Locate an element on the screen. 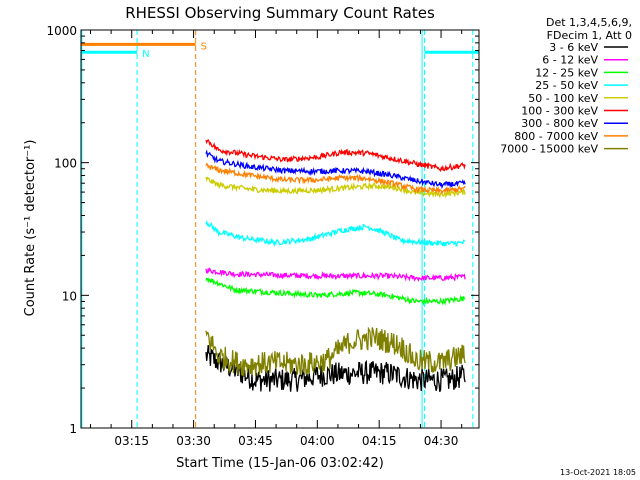 The height and width of the screenshot is (480, 640). legend-header: Det 1,3,4,5,6,9, is located at coordinates (589, 22).